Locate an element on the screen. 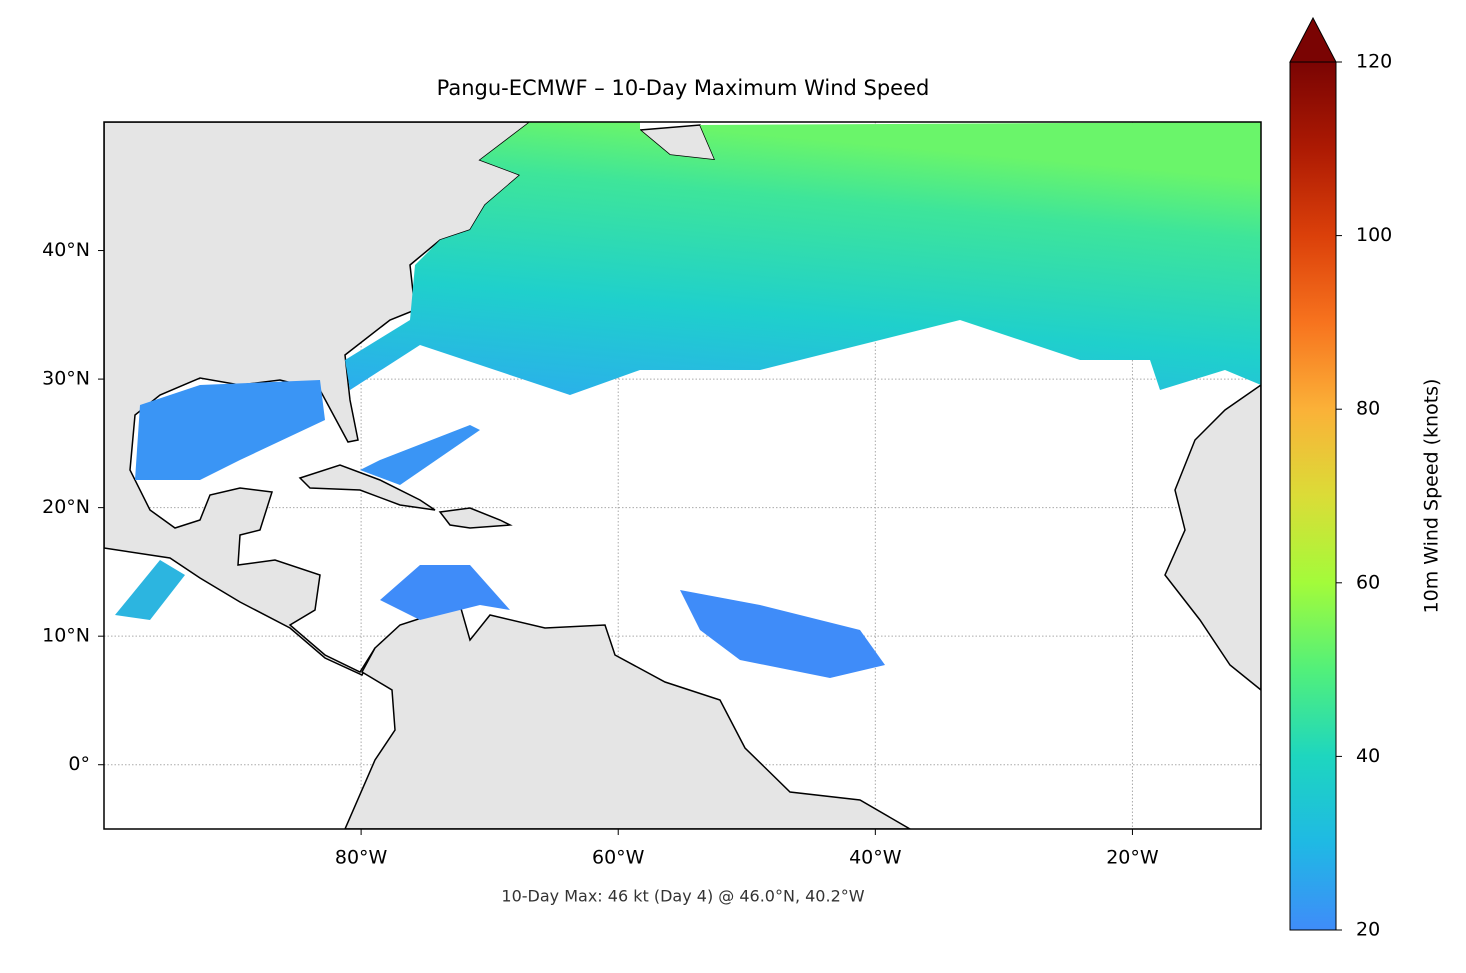 This screenshot has height=973, width=1466. colorbar-tick-label: 40 is located at coordinates (1368, 756).